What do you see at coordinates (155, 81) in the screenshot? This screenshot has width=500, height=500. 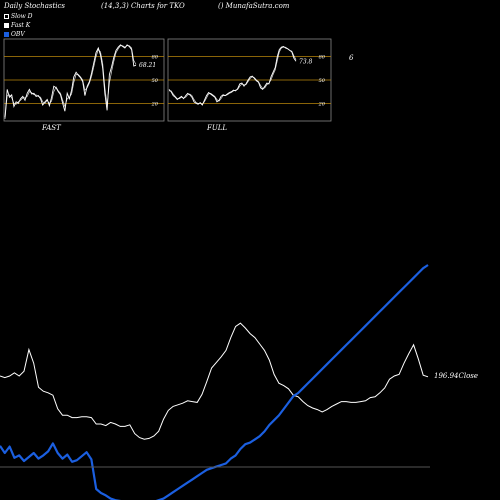 I see `fast-tick-label-50: 50` at bounding box center [155, 81].